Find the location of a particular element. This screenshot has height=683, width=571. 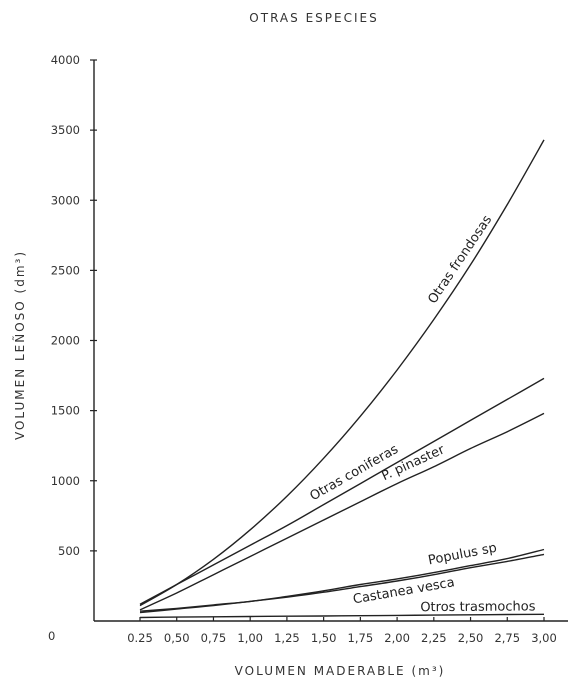

y-tick-label: 500 is located at coordinates (69, 551).